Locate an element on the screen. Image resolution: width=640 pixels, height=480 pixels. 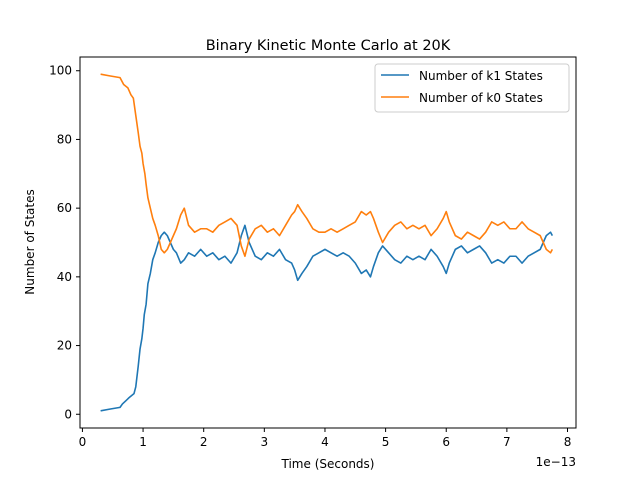
chart-title: Binary Kinetic Monte Carlo at 20K is located at coordinates (328, 46).